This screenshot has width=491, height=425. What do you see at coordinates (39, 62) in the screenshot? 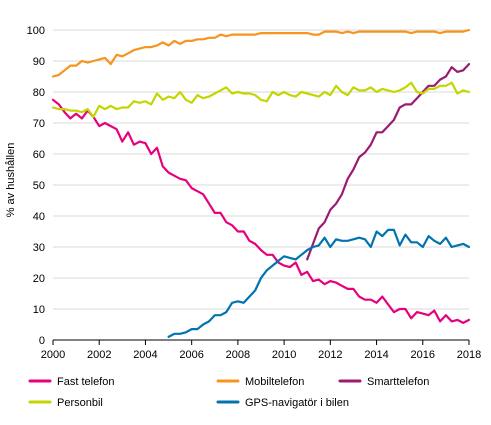
I see `y-tick-label: 90` at bounding box center [39, 62].